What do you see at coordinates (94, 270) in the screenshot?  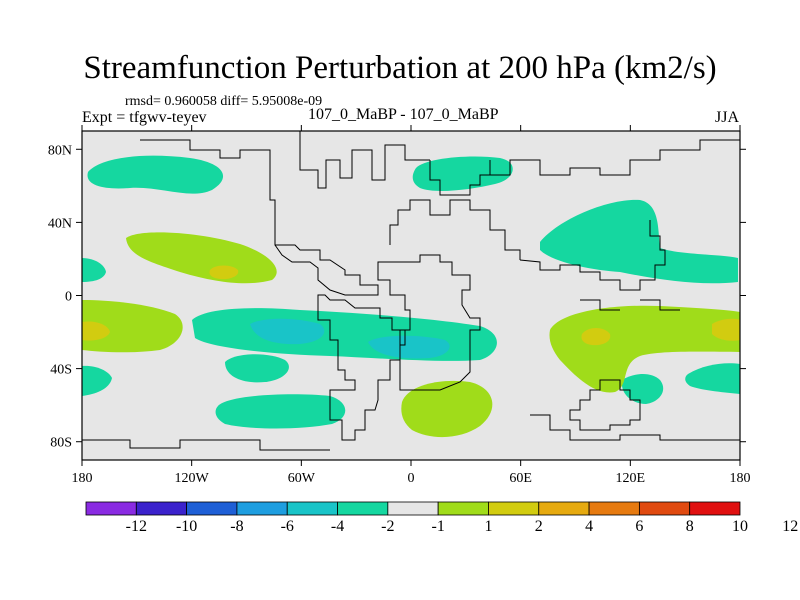 I see `contour-neg-west-edge` at bounding box center [94, 270].